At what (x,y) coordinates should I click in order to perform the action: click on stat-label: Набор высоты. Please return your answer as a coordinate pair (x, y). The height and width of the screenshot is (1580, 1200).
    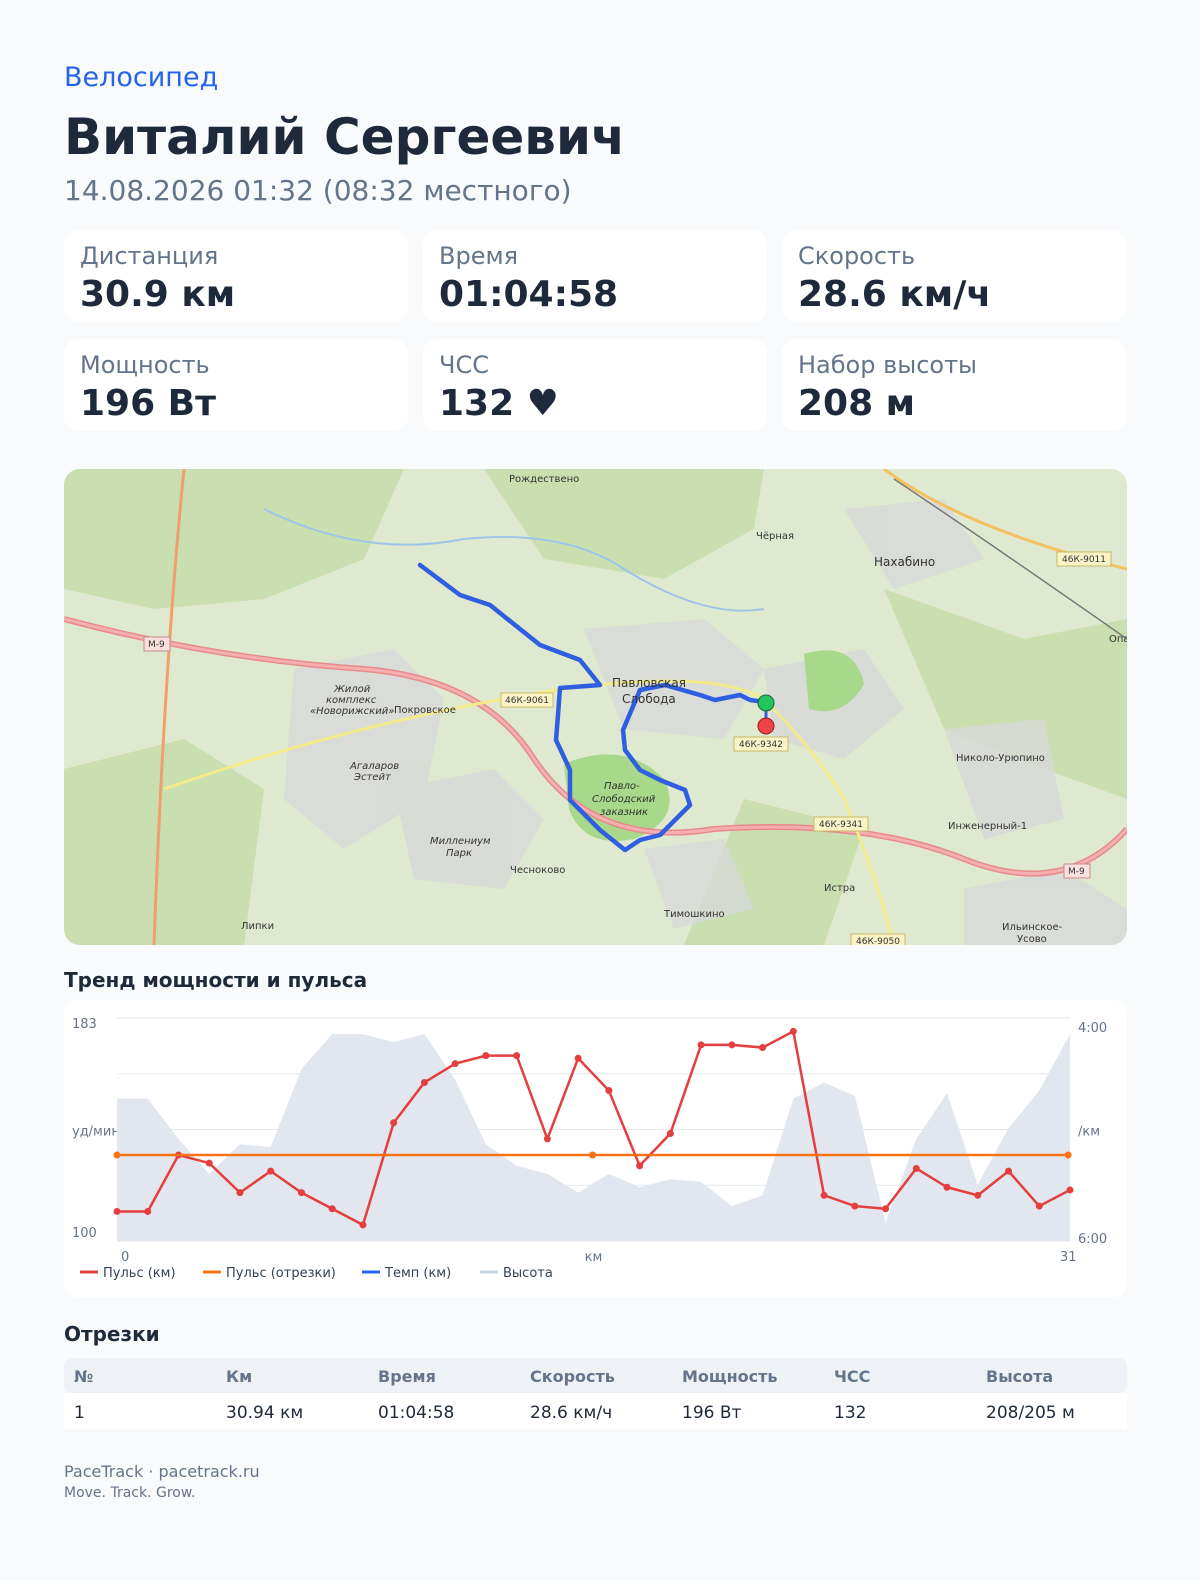
    Looking at the image, I should click on (888, 365).